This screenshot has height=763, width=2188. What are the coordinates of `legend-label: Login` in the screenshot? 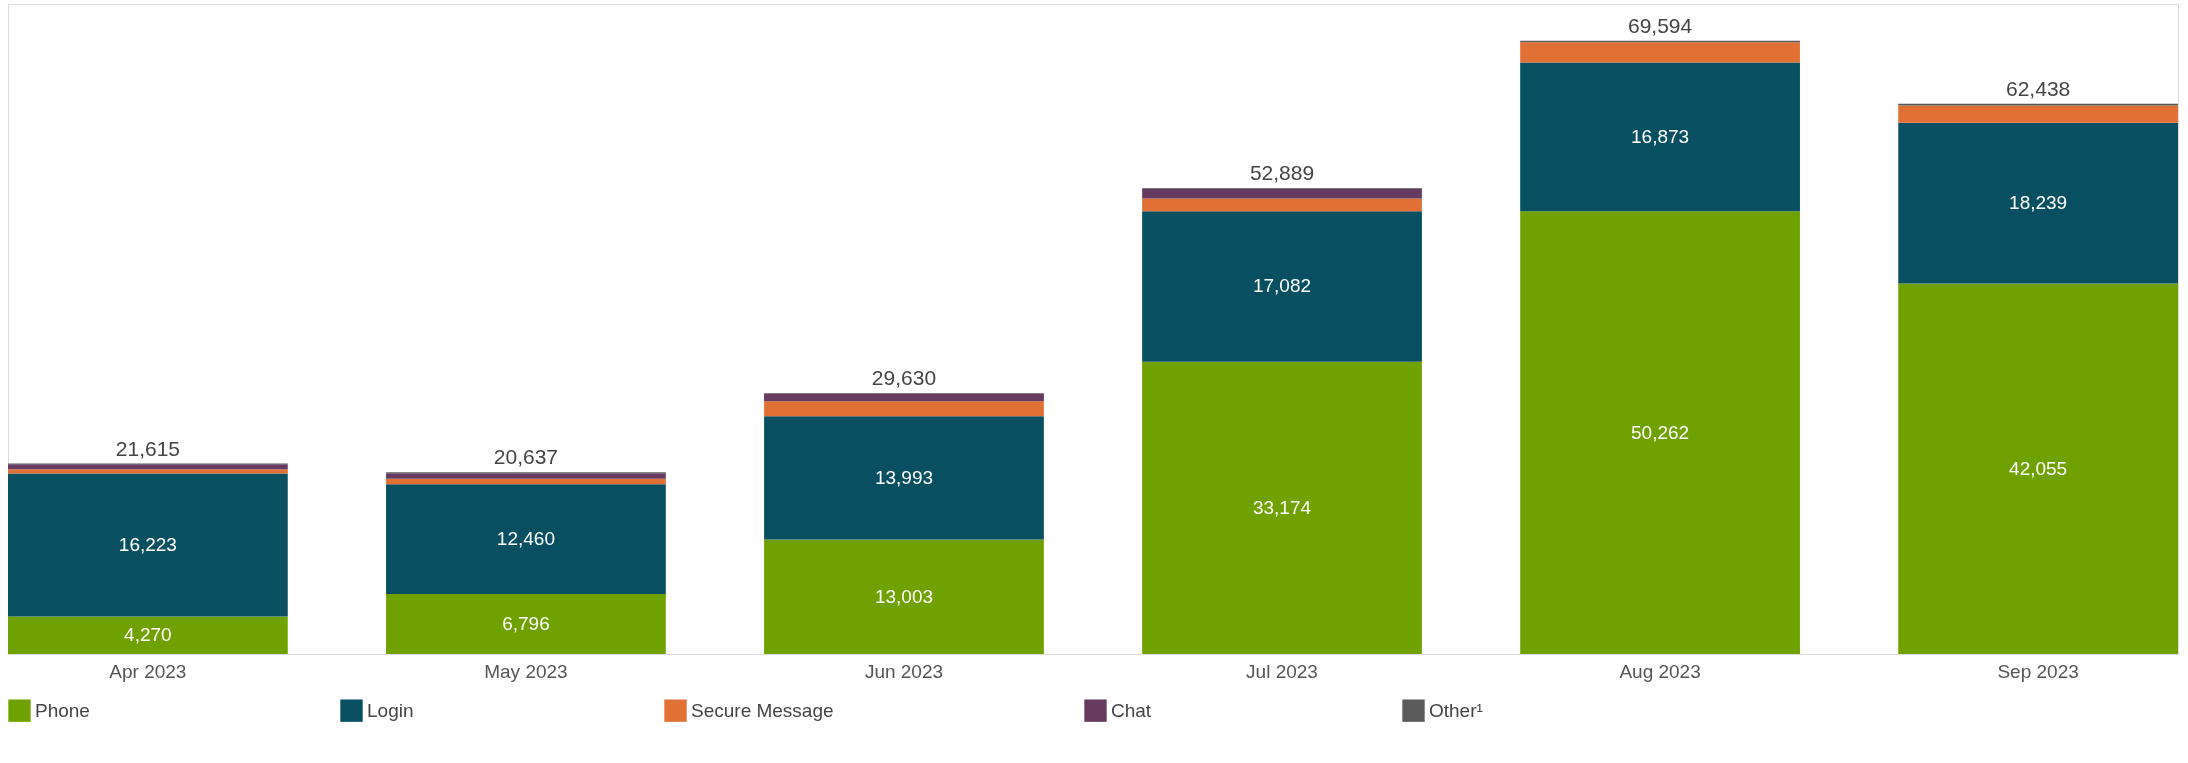 It's located at (390, 710).